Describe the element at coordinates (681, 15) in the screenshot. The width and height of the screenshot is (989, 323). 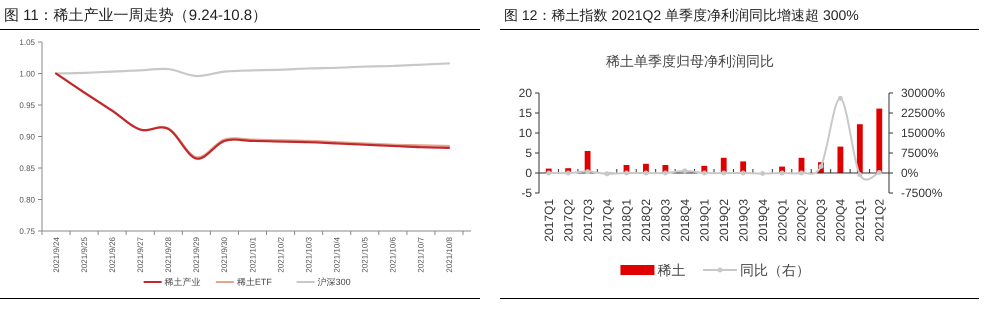
I see `chart-title: 图 12：稀土指数 2021Q2 单季度净利润同比增速超 300%` at that location.